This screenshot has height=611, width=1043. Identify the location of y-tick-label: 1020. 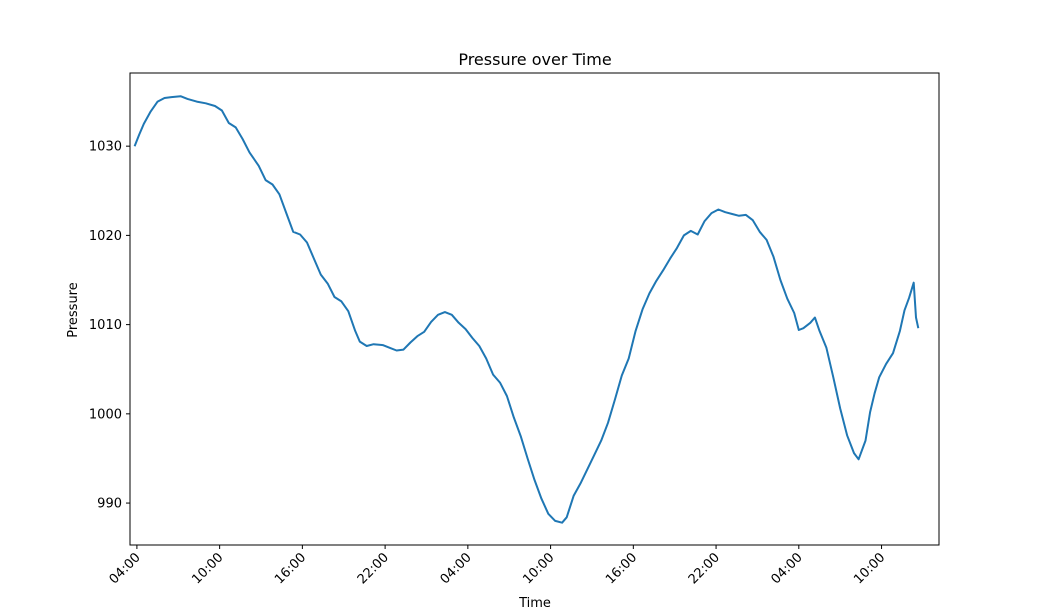
(105, 236).